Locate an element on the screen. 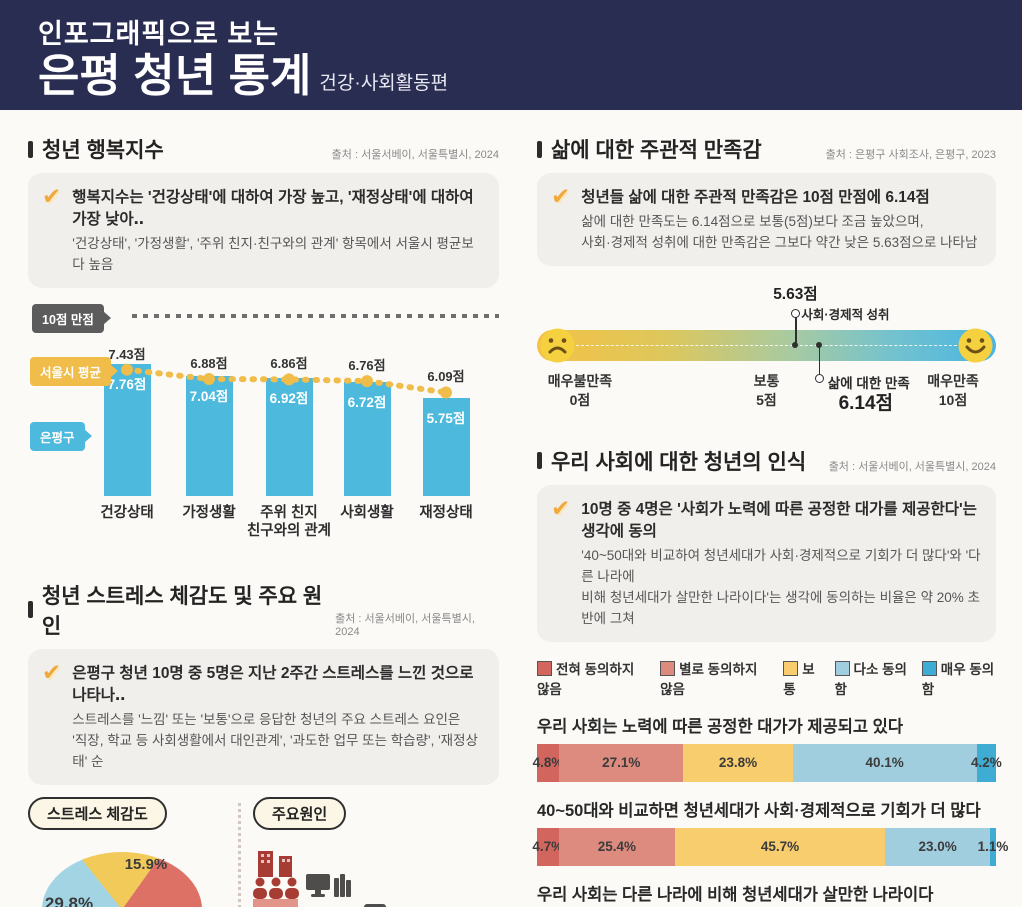  stress-gauge-pill: 스트레스 체감도 is located at coordinates (97, 813).